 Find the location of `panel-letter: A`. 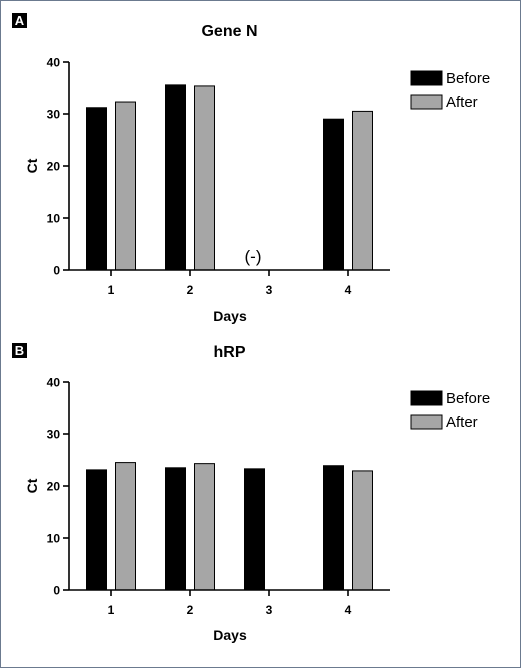

panel-letter: A is located at coordinates (20, 20).